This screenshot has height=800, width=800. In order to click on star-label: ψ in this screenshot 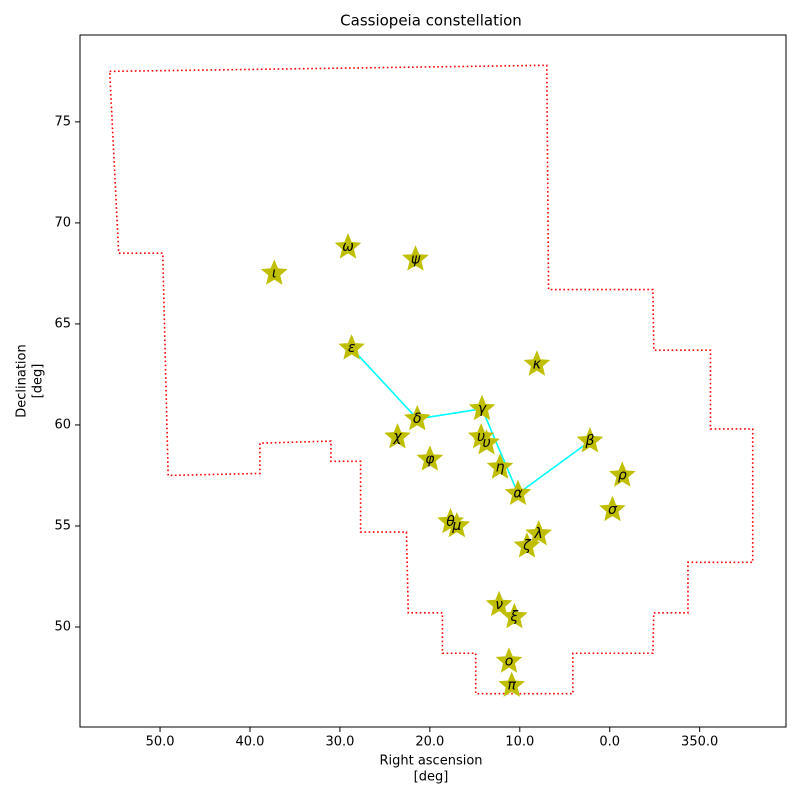, I will do `click(416, 259)`.